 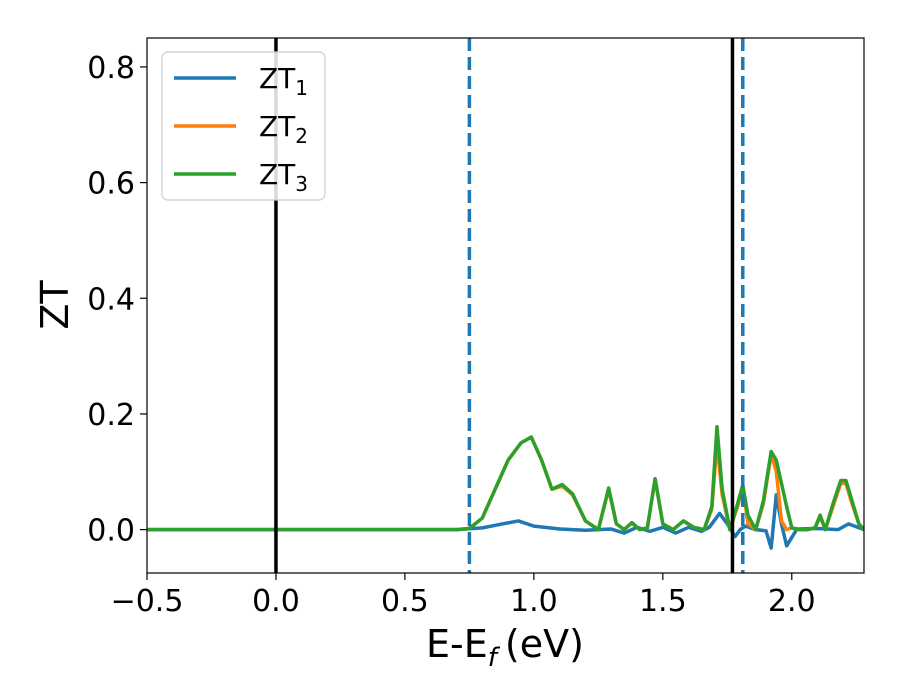 I want to click on y-axis-label: ZT, so click(x=55, y=305).